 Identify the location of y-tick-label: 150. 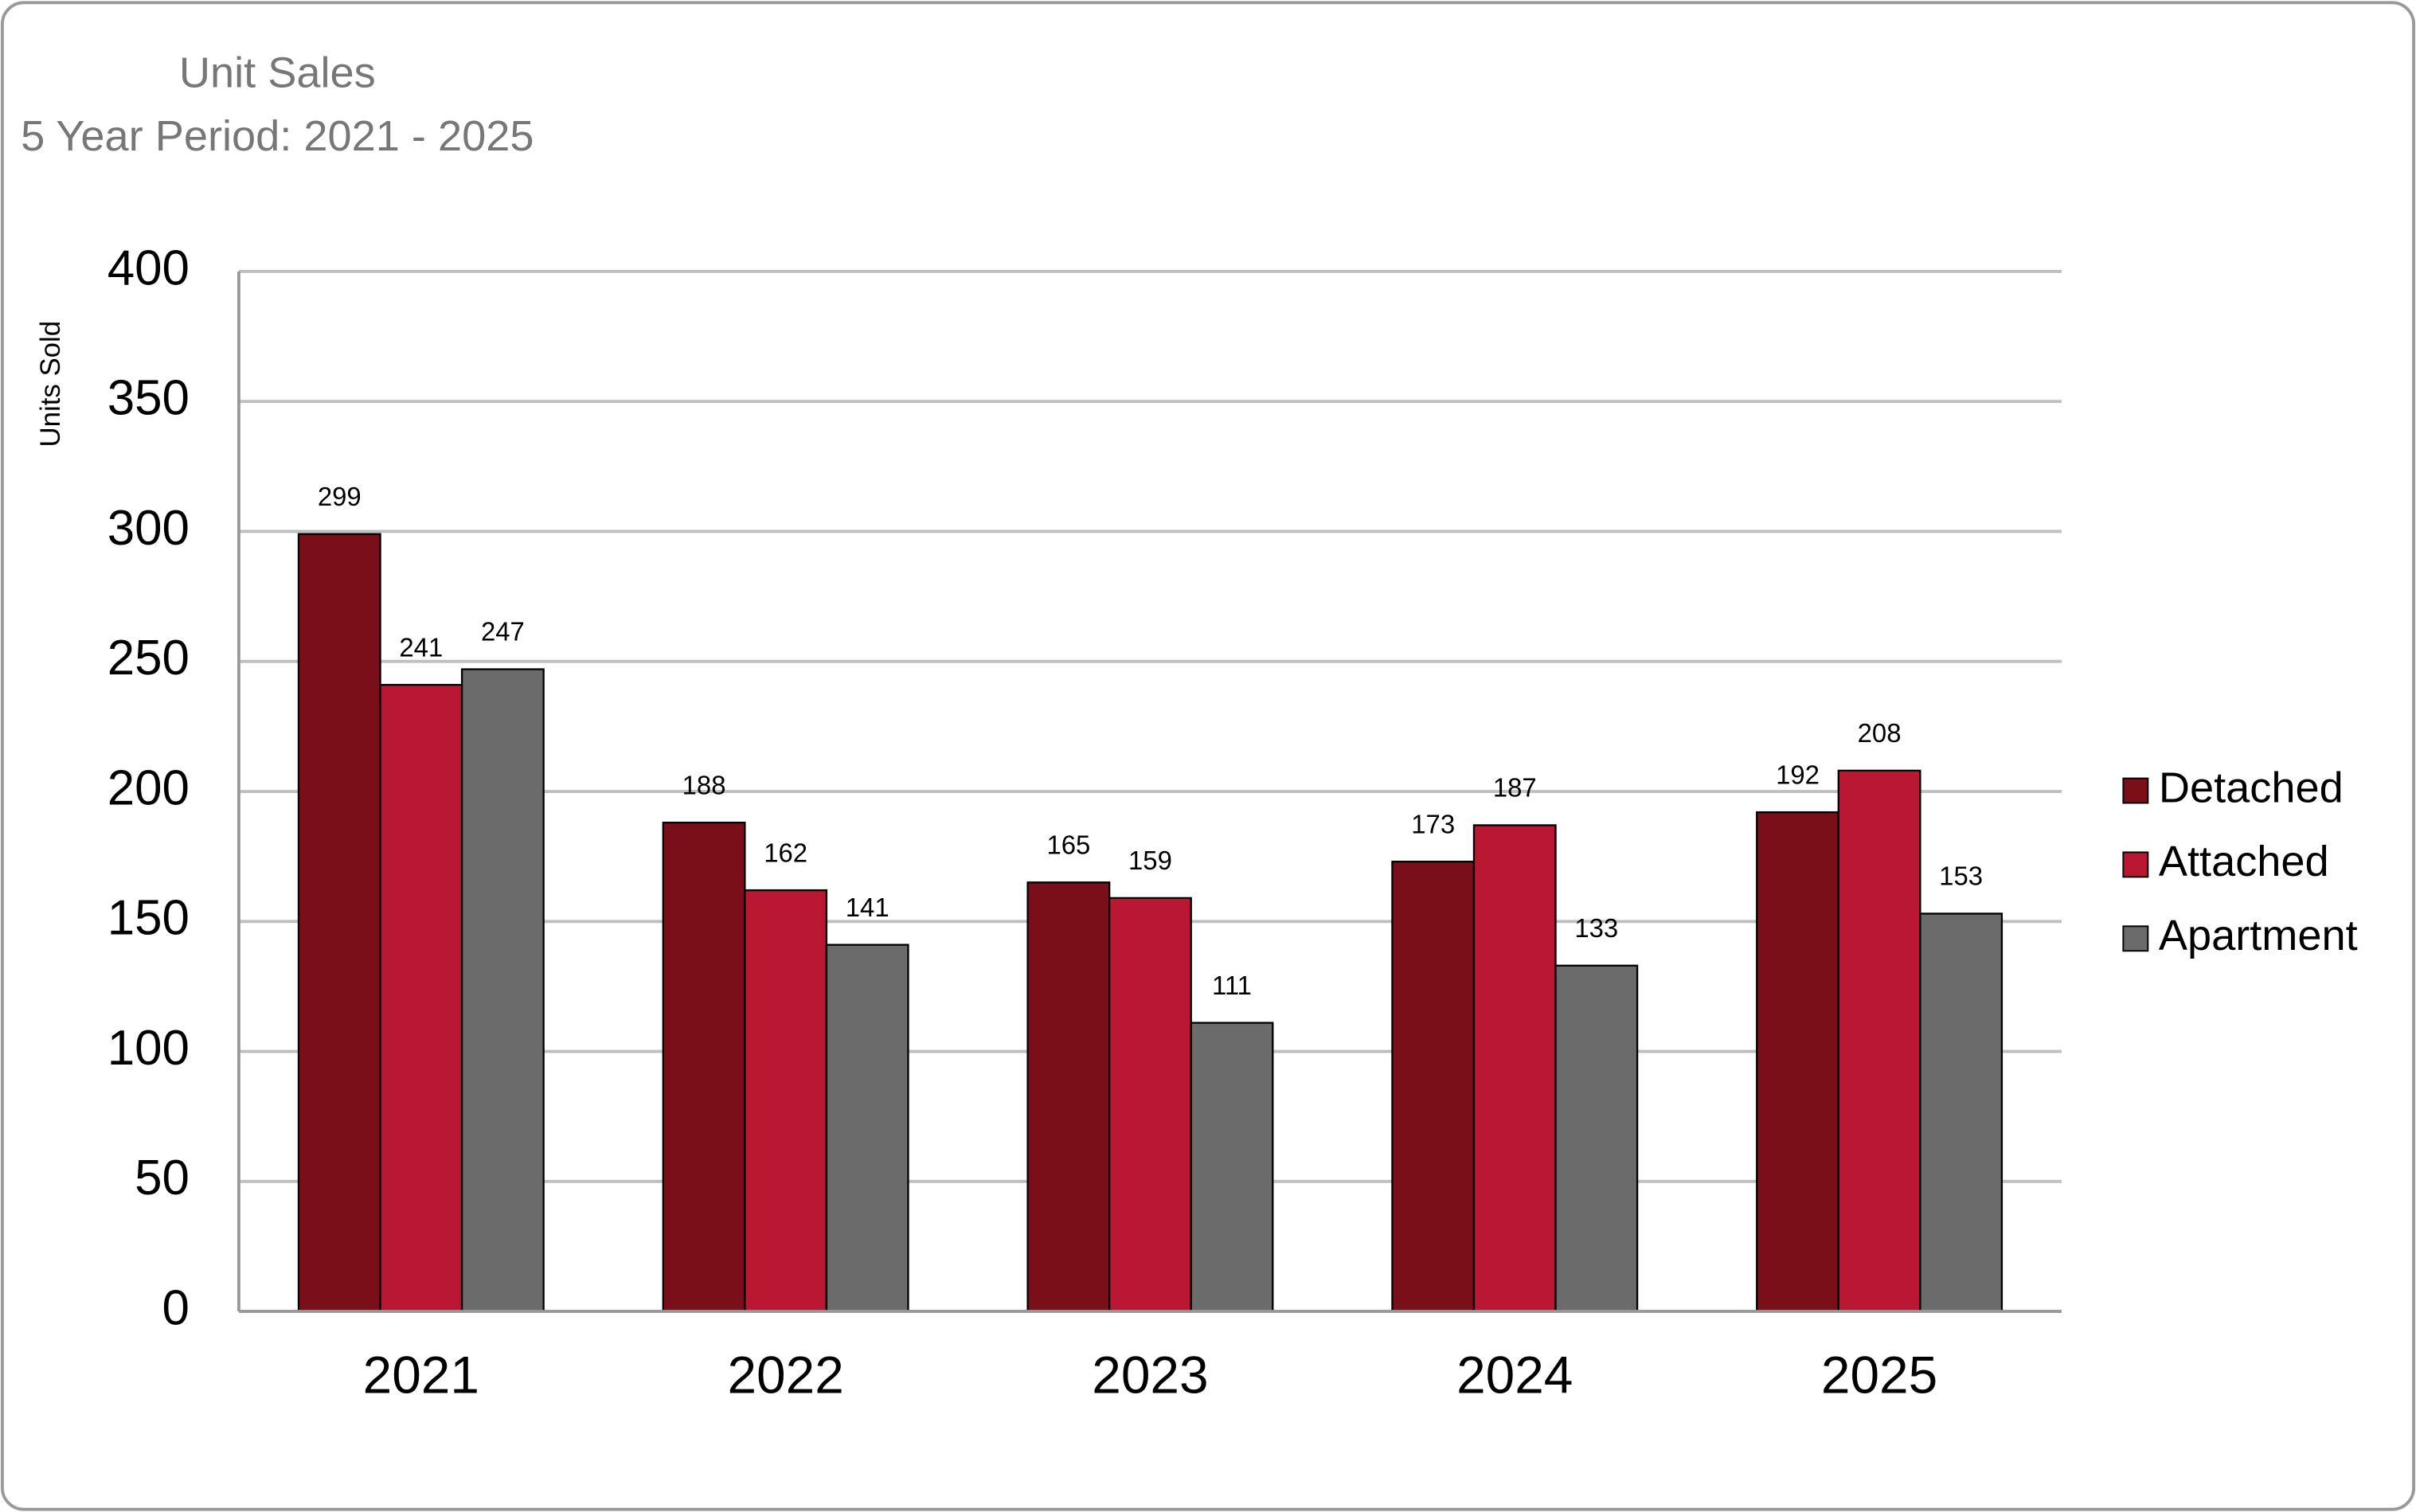
(149, 918).